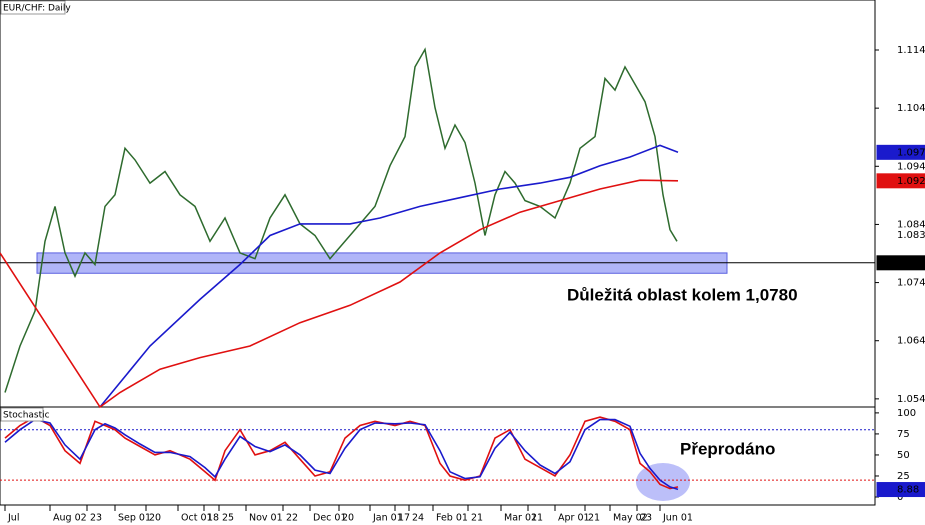 The height and width of the screenshot is (525, 925). I want to click on y-tick-label: 1.0949, so click(911, 166).